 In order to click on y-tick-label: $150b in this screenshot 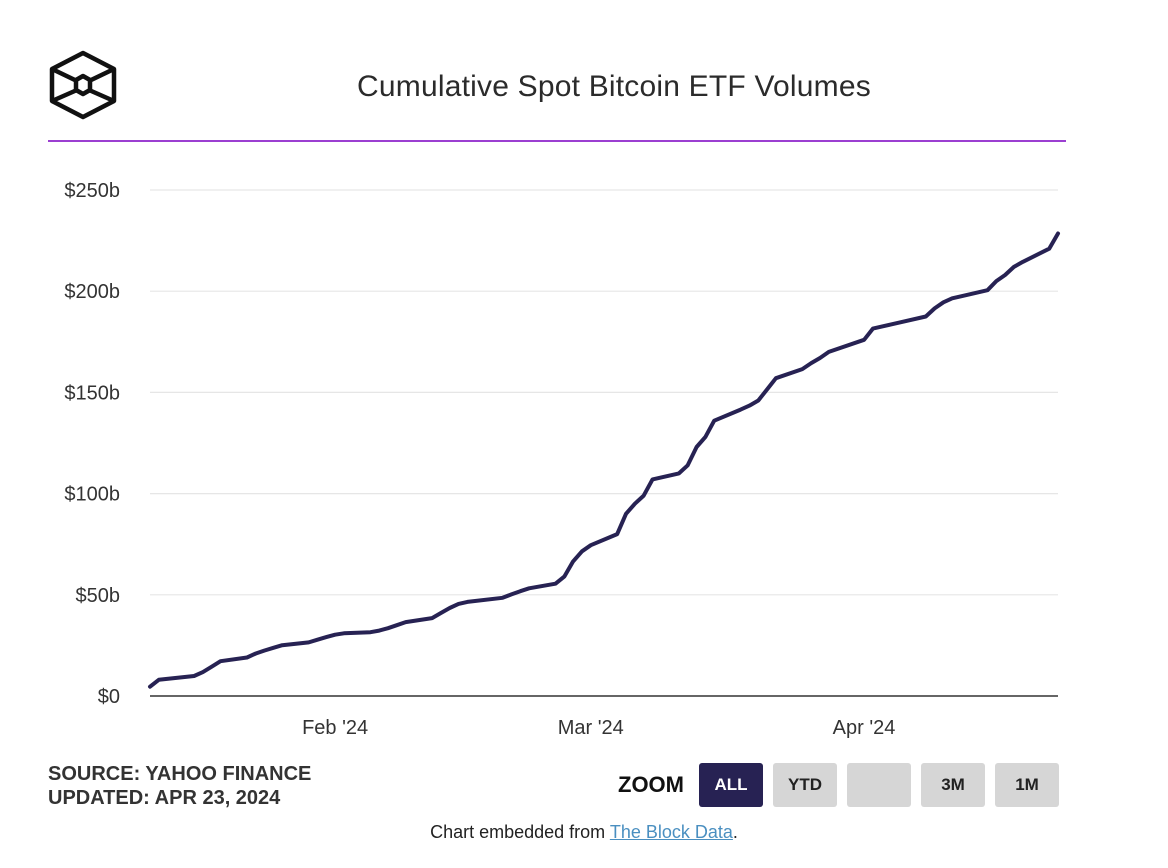, I will do `click(92, 393)`.